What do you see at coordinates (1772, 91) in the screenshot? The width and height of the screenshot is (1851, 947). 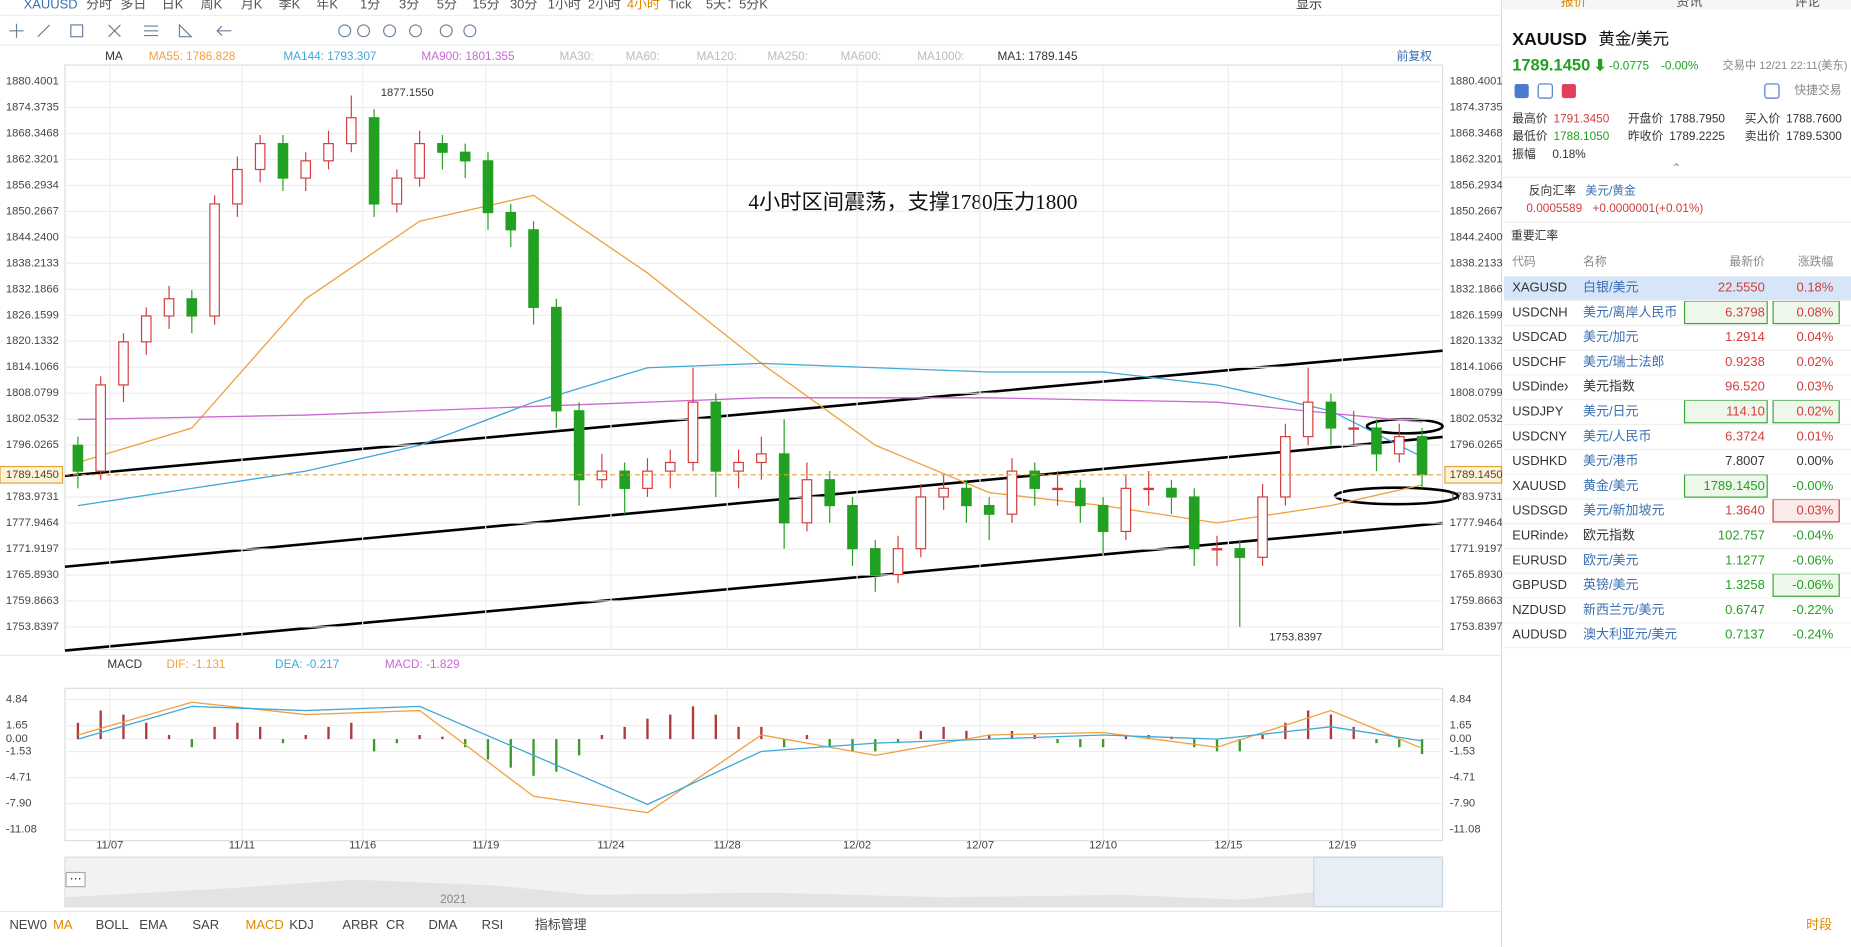 I see `bell-icon` at bounding box center [1772, 91].